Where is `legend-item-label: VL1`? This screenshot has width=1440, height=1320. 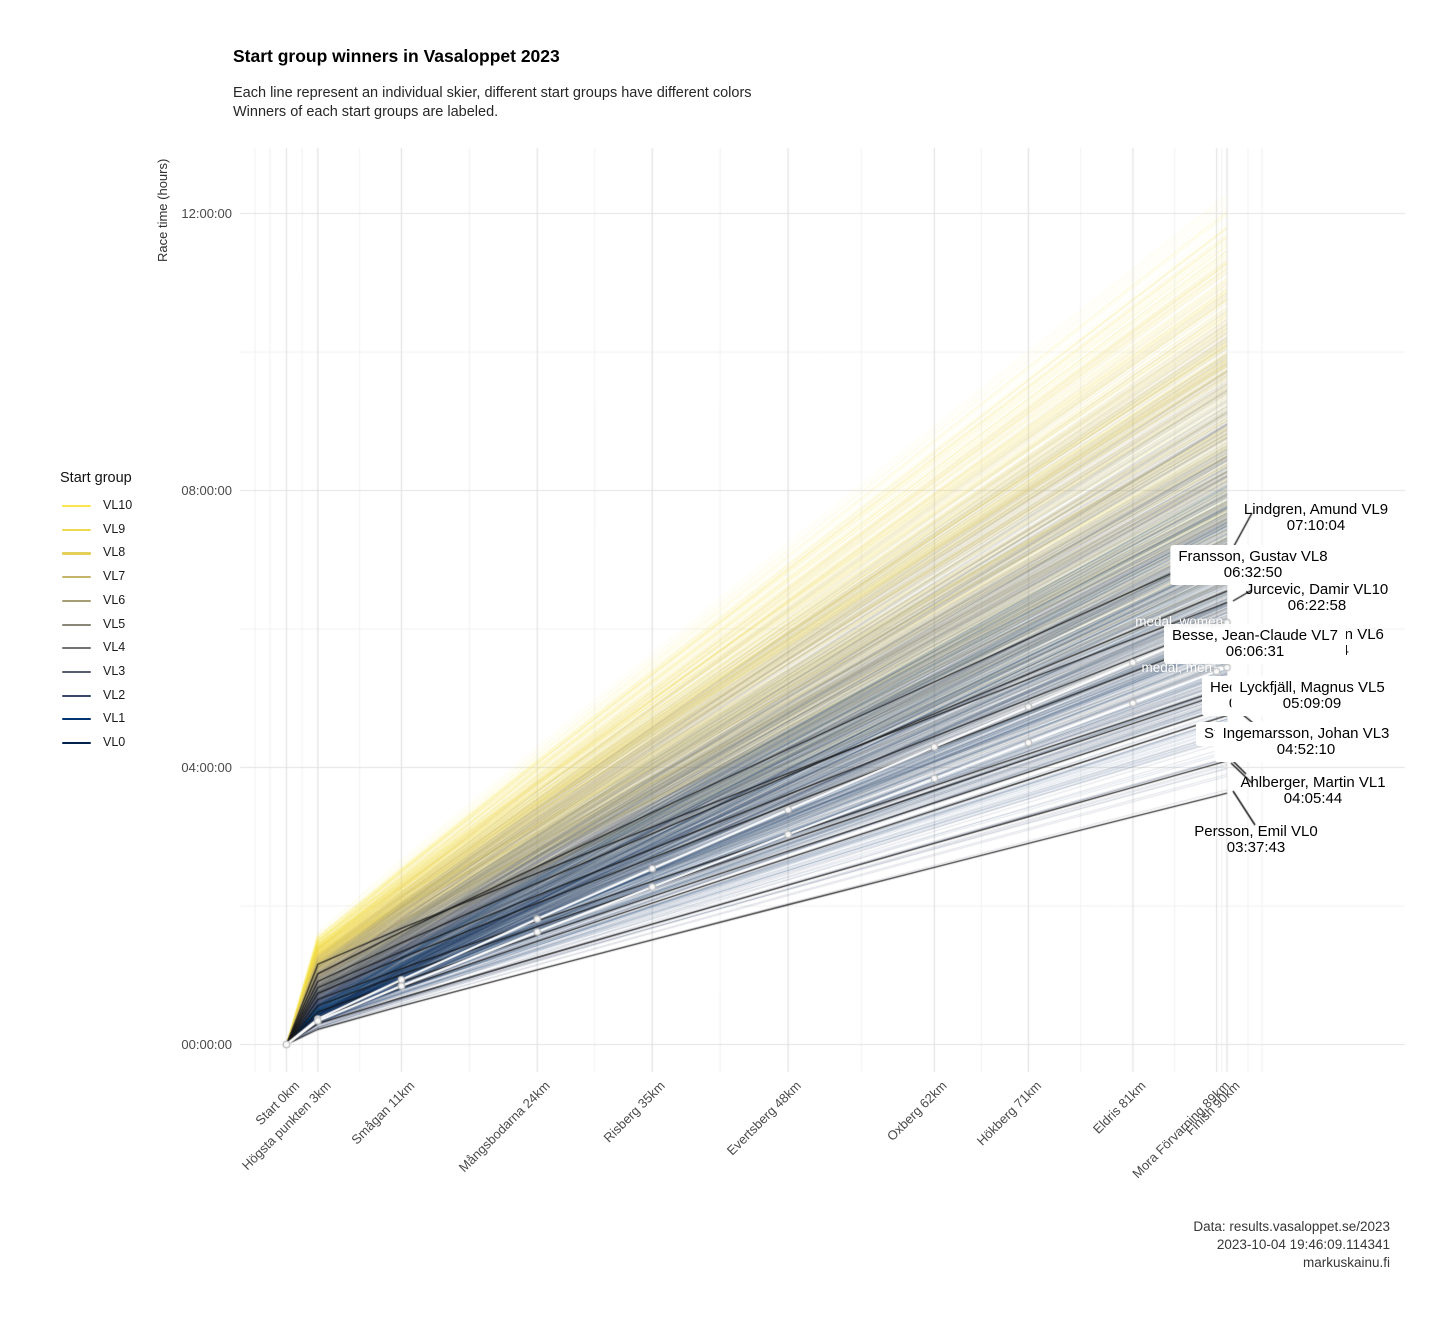 legend-item-label: VL1 is located at coordinates (114, 718).